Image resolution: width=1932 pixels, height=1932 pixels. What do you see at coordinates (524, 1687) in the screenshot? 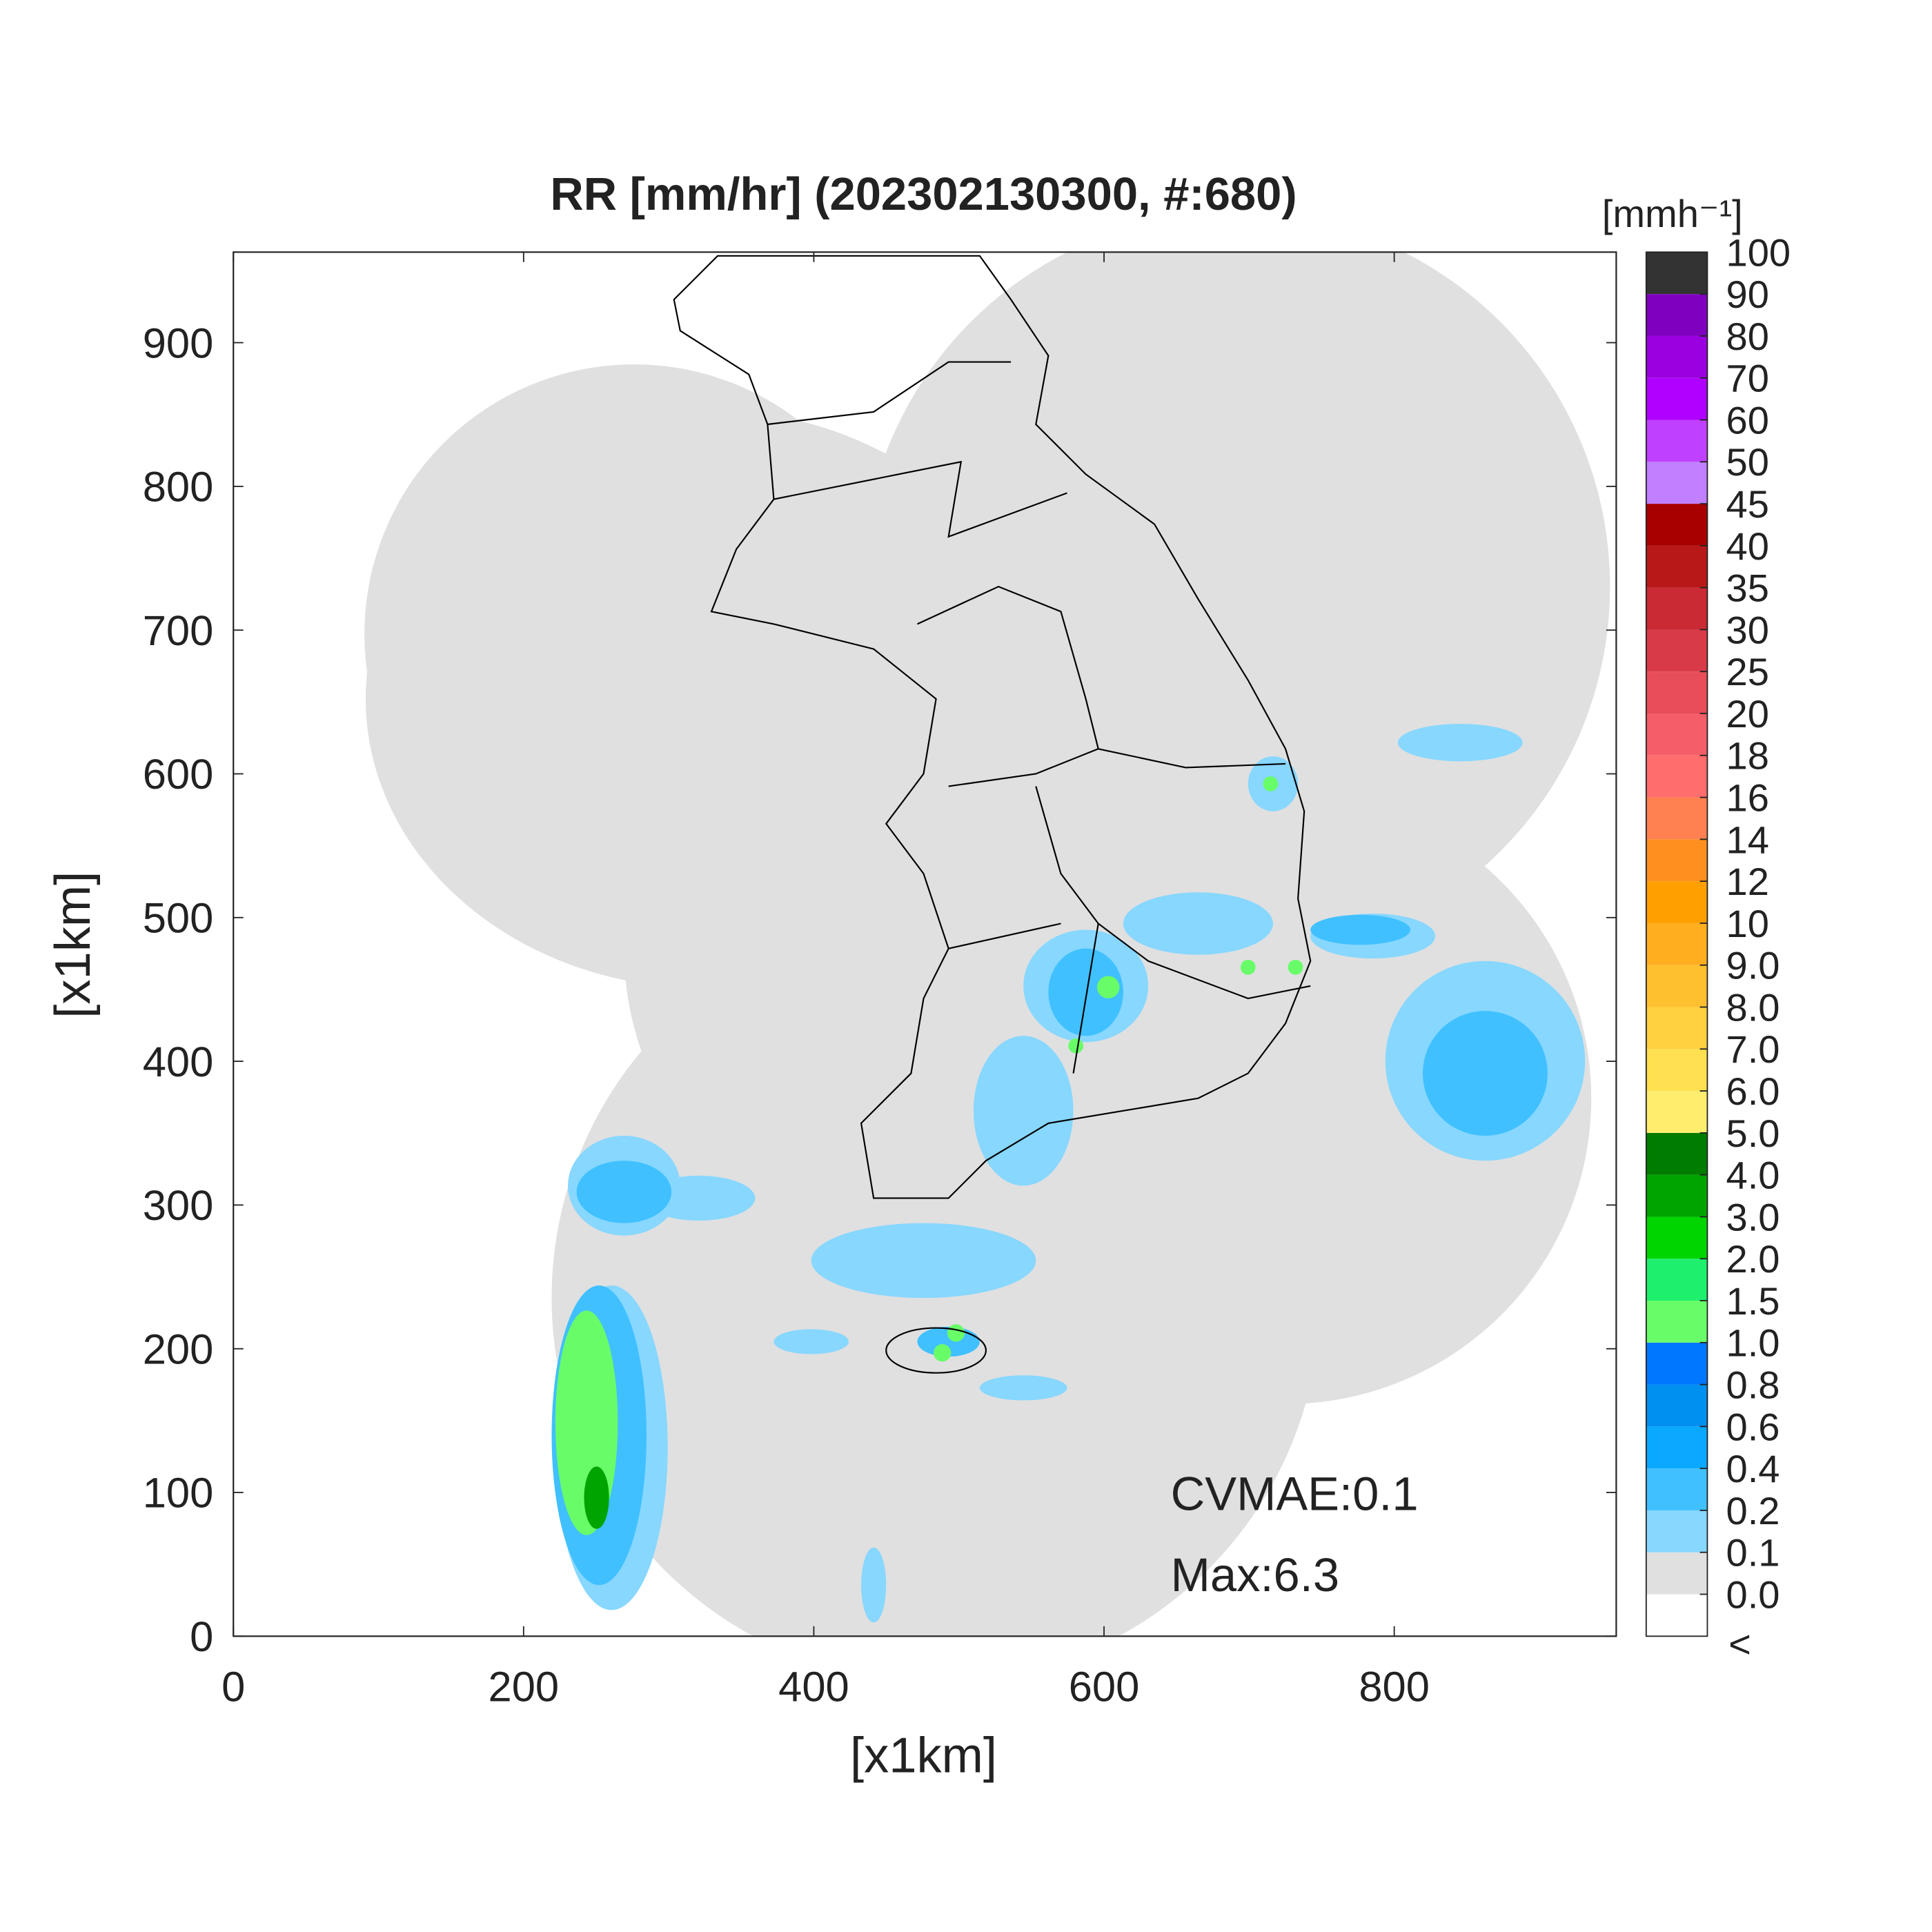
I see `x-tick-label: 200` at bounding box center [524, 1687].